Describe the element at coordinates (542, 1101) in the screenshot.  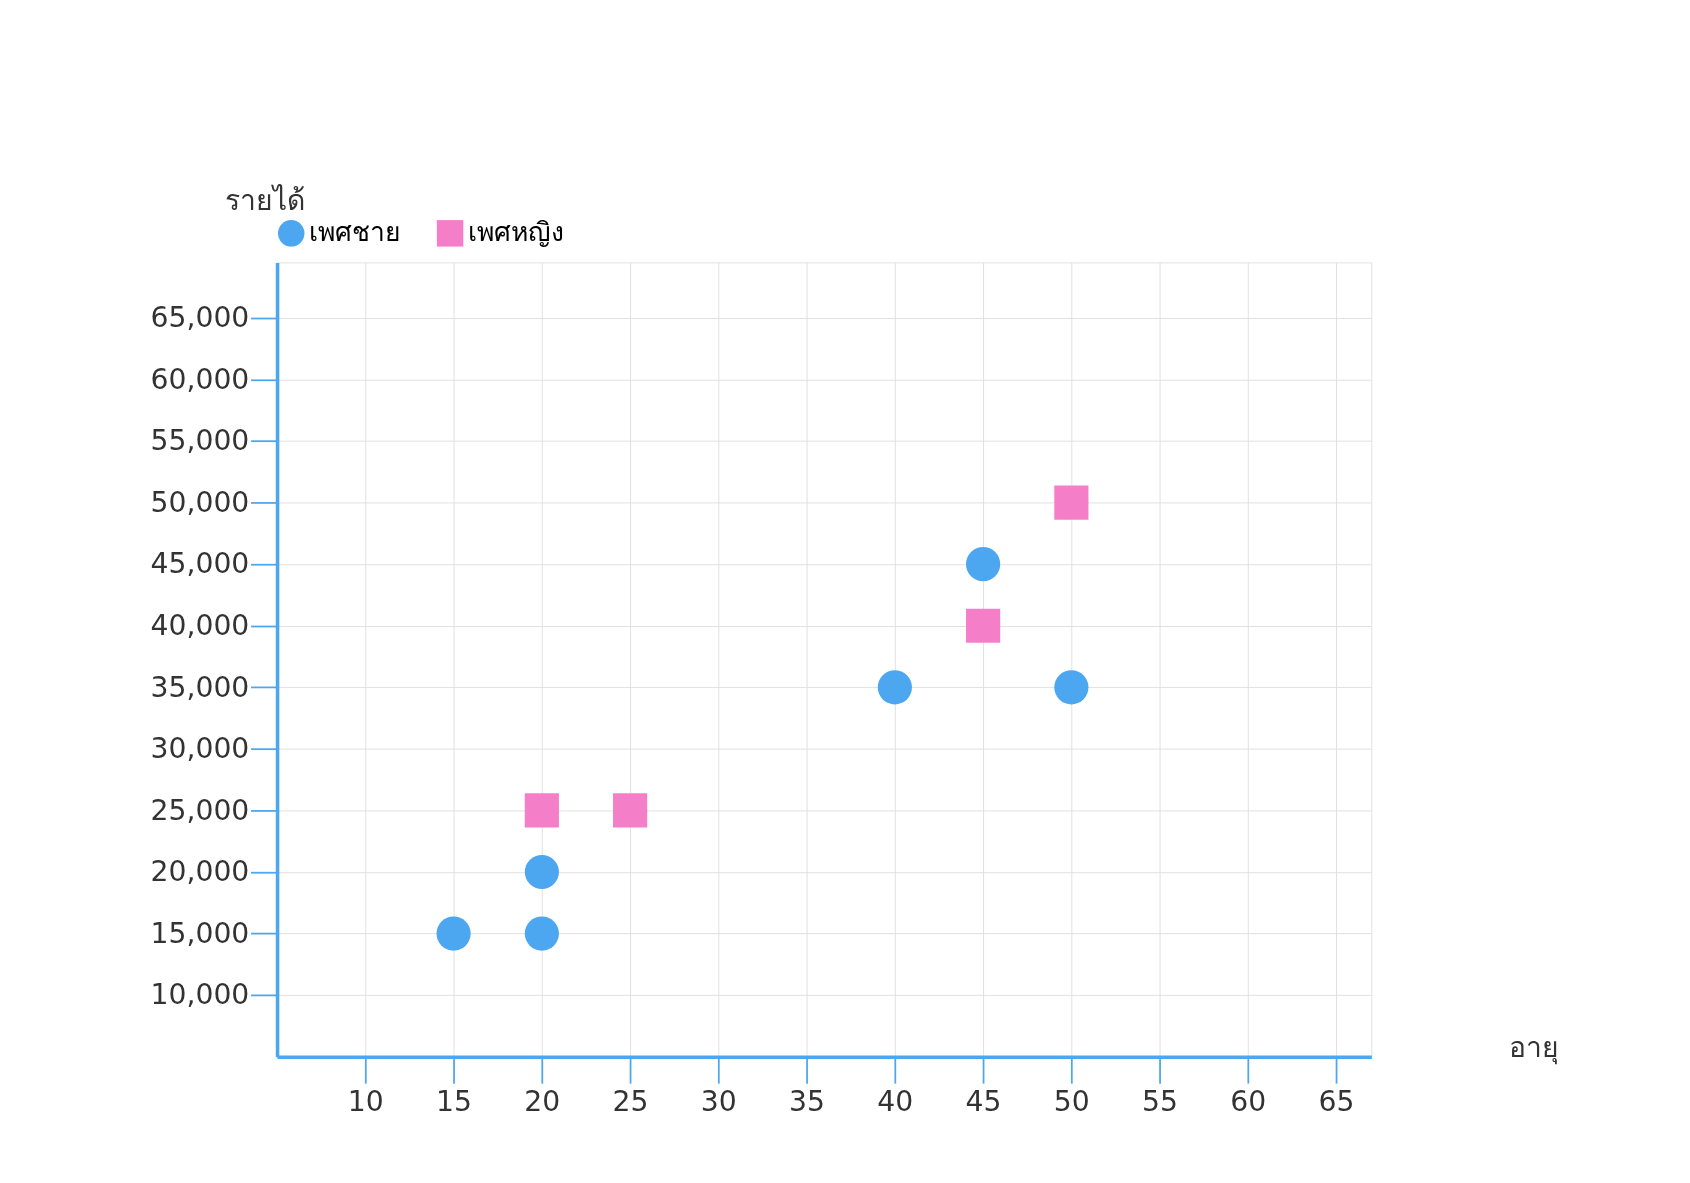
I see `x-tick-label: 20` at that location.